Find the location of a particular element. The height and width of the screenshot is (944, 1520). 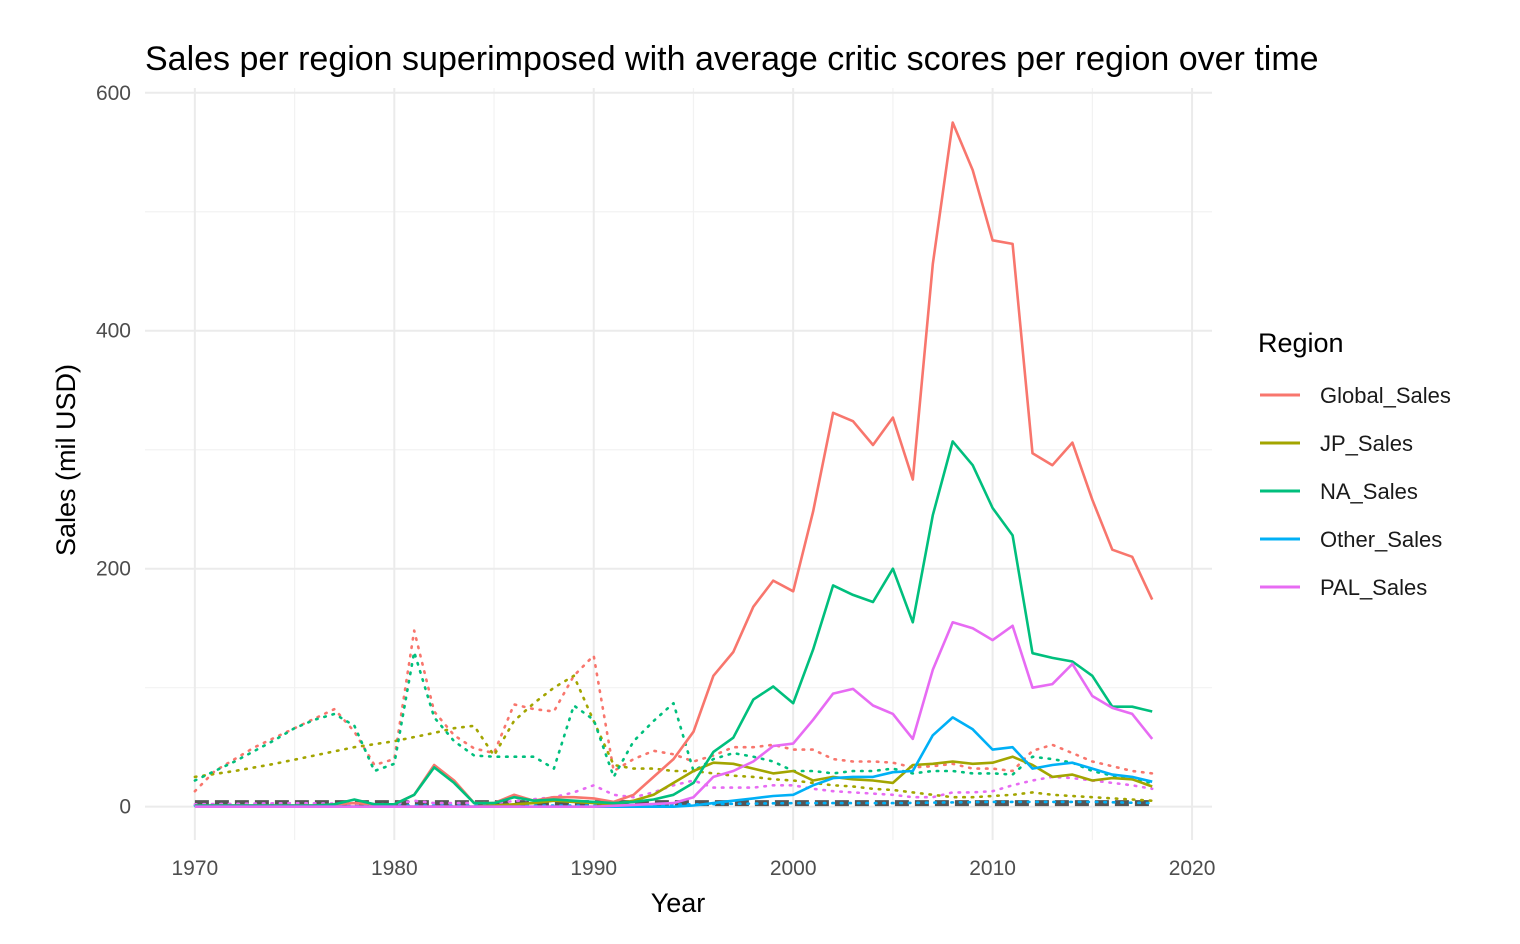

legend-item-jp-sales: JP_Sales is located at coordinates (1336, 443).